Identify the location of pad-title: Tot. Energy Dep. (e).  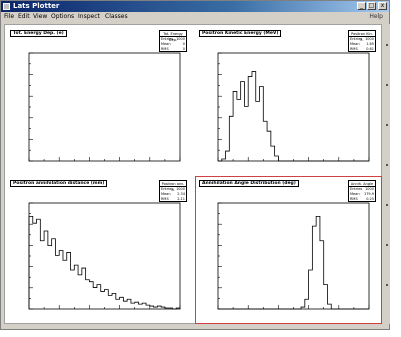
(38, 33).